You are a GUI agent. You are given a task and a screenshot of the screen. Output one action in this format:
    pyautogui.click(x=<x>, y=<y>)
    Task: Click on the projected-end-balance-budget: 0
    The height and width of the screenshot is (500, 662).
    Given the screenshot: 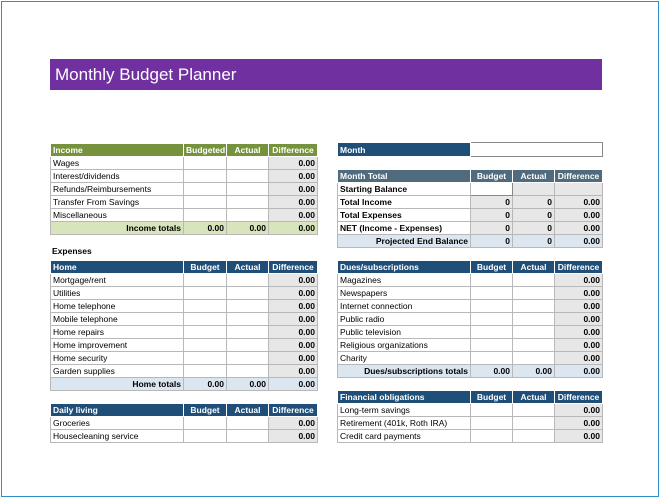 What is the action you would take?
    pyautogui.click(x=491, y=241)
    